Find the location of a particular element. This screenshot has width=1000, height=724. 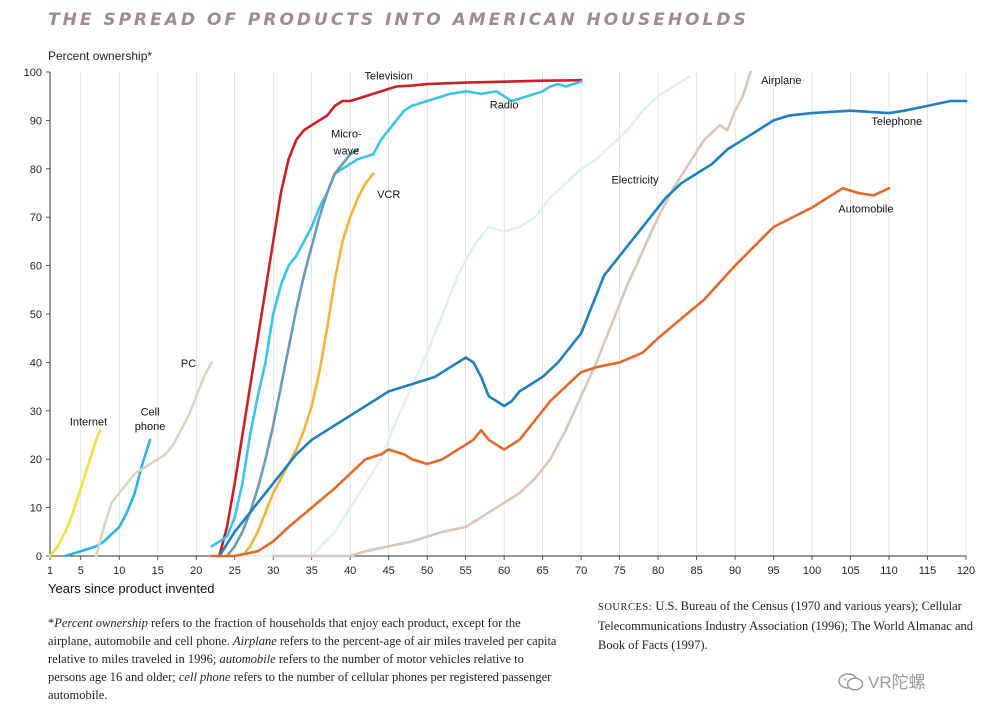

x-tick-label: 15 is located at coordinates (158, 571).